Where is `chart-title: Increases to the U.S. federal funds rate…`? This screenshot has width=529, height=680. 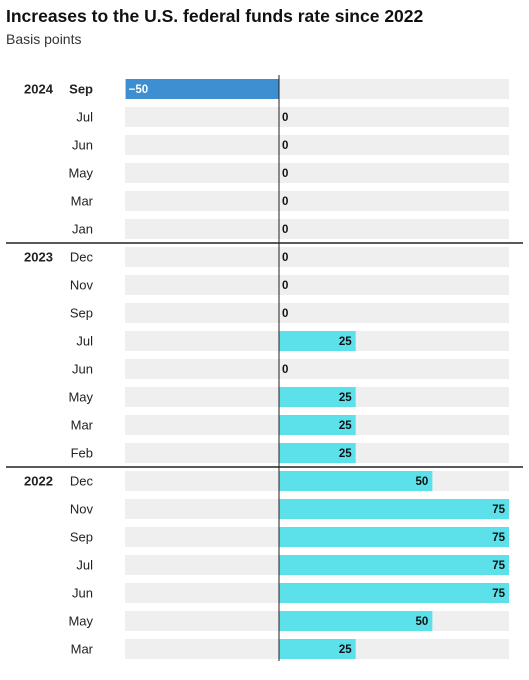
chart-title: Increases to the U.S. federal funds rate… is located at coordinates (215, 16).